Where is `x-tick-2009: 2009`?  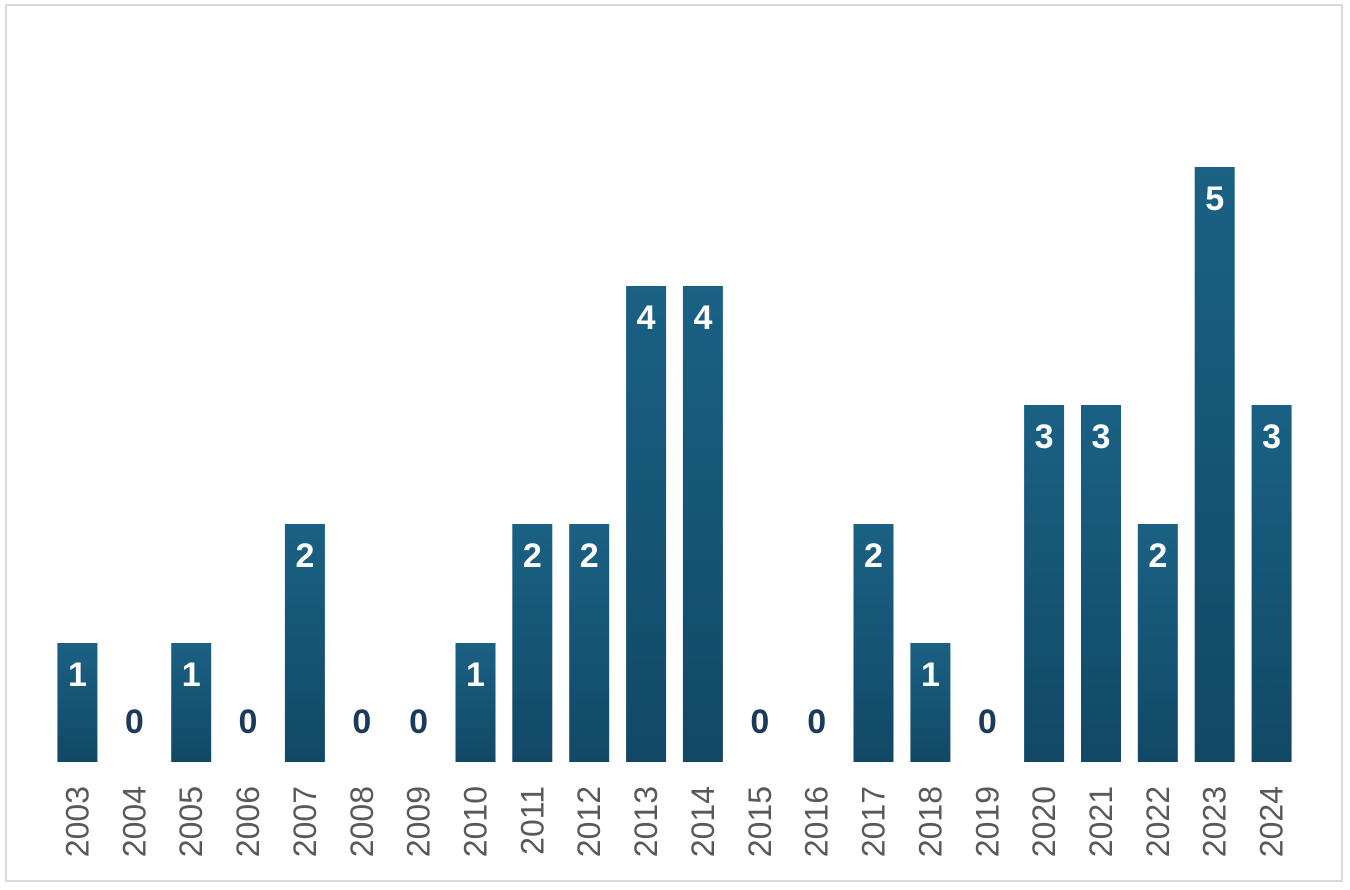
x-tick-2009: 2009 is located at coordinates (419, 821).